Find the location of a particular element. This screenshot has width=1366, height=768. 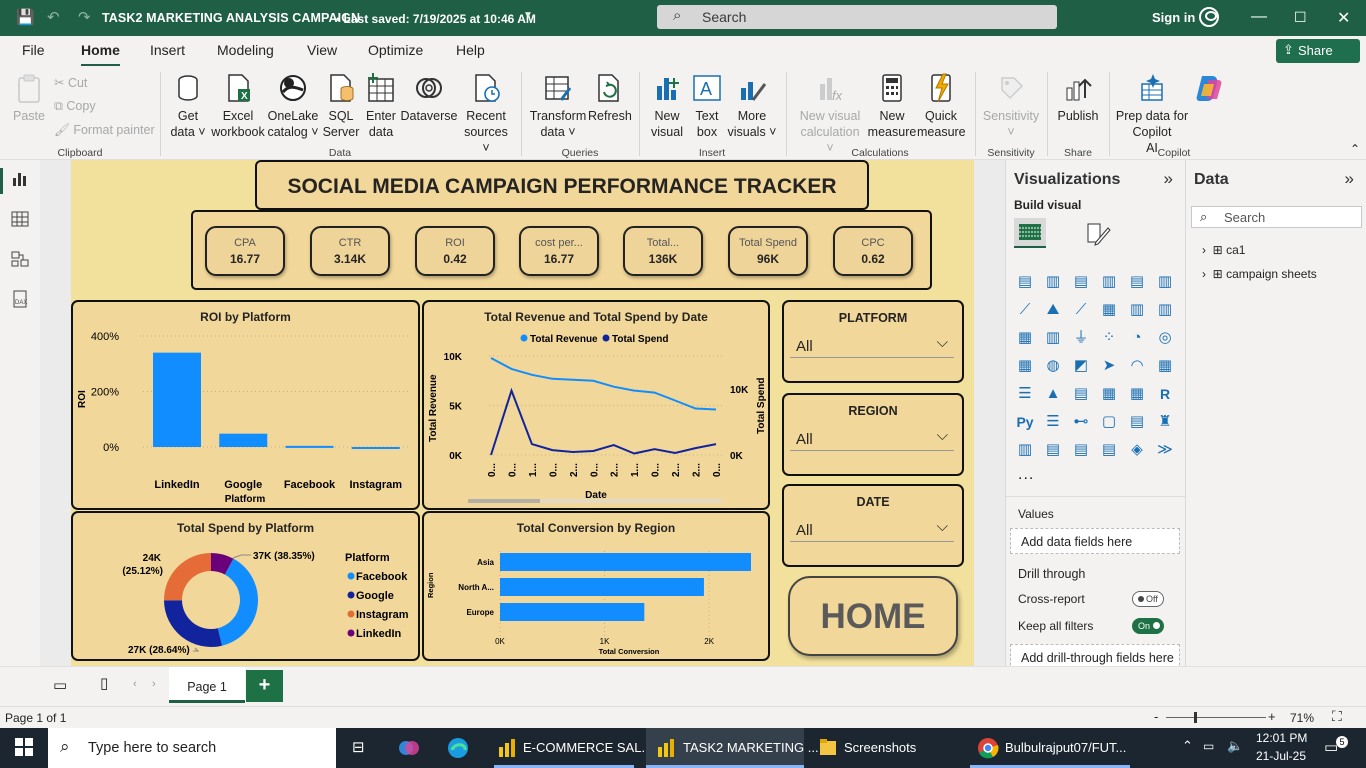

table-item-campaign-sheets: › ⊞ campaign sheets is located at coordinates (1259, 274).